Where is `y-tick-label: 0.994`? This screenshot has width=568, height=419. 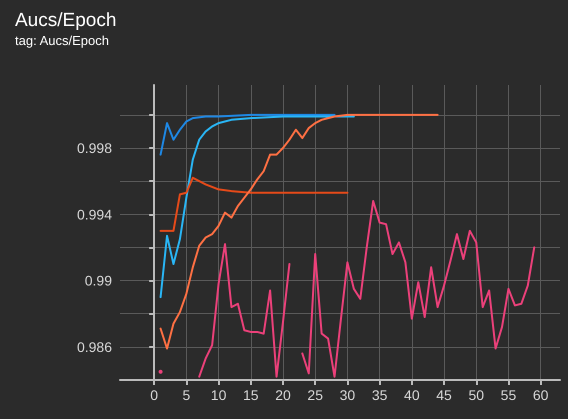 y-tick-label: 0.994 is located at coordinates (94, 214).